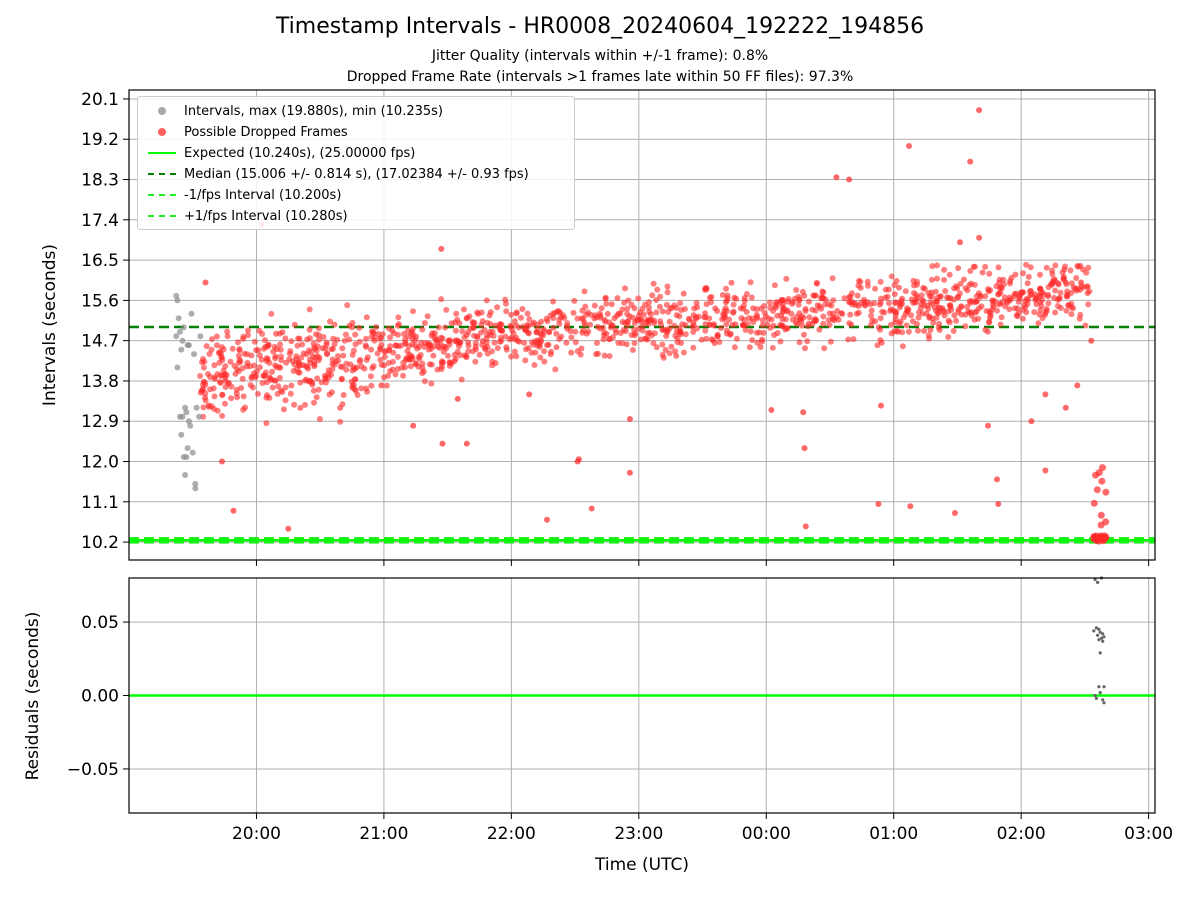 This screenshot has height=900, width=1200. Describe the element at coordinates (313, 111) in the screenshot. I see `legend-label: Intervals, max (19.880s), min (10.235s)` at that location.